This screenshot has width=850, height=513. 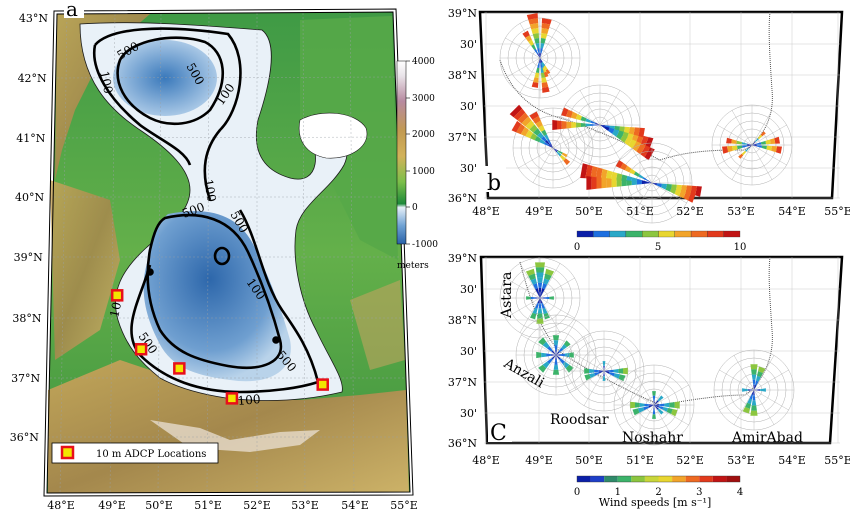 What do you see at coordinates (377, 325) in the screenshot?
I see `panel-a-kopet-dag` at bounding box center [377, 325].